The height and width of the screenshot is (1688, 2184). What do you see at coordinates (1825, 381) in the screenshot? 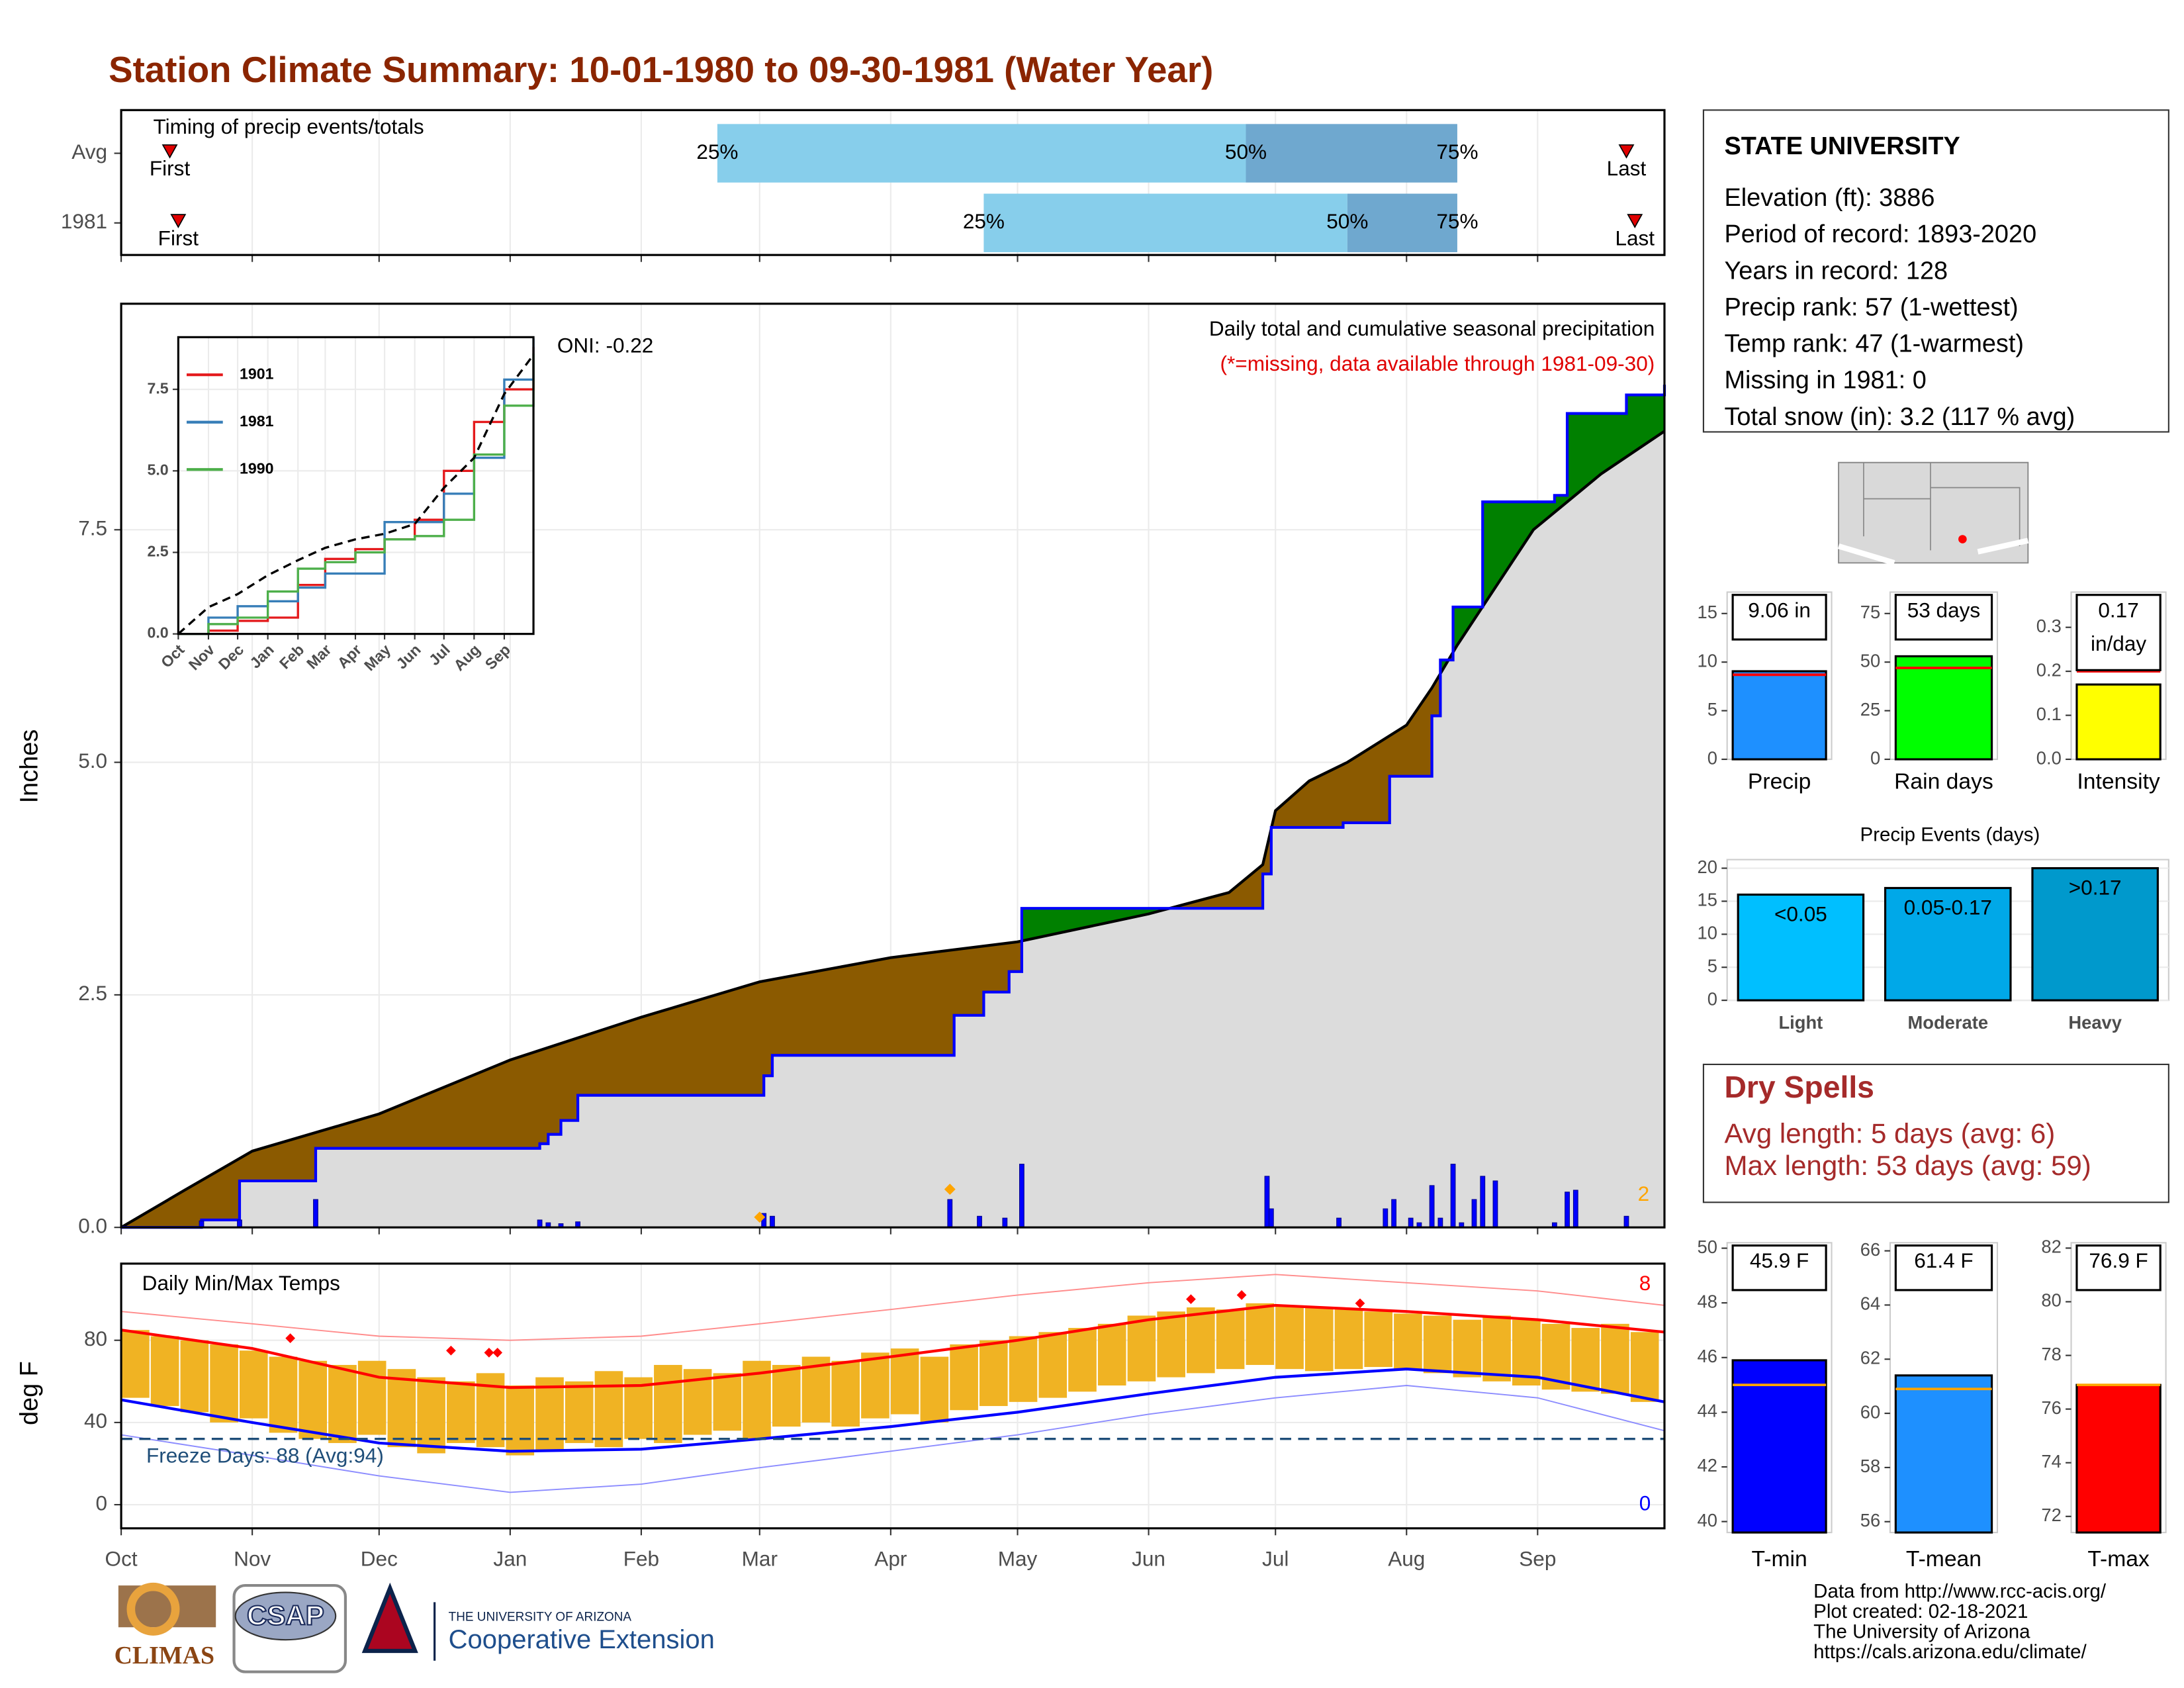
I see `station-info: Missing in 1981: 0` at bounding box center [1825, 381].